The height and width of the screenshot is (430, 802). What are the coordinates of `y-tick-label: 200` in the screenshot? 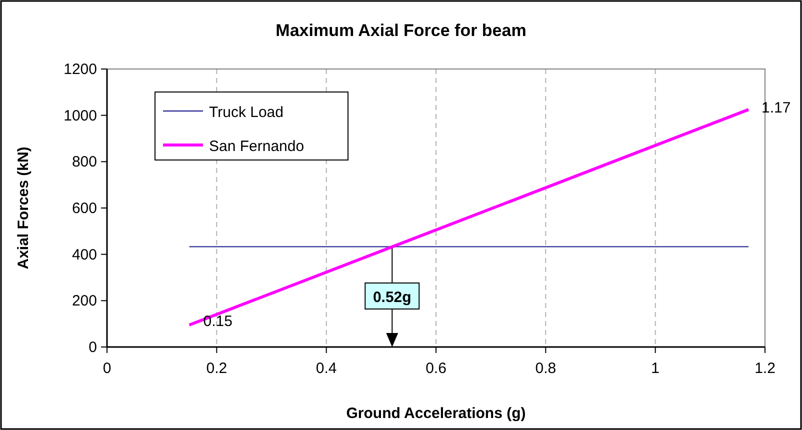 It's located at (84, 301).